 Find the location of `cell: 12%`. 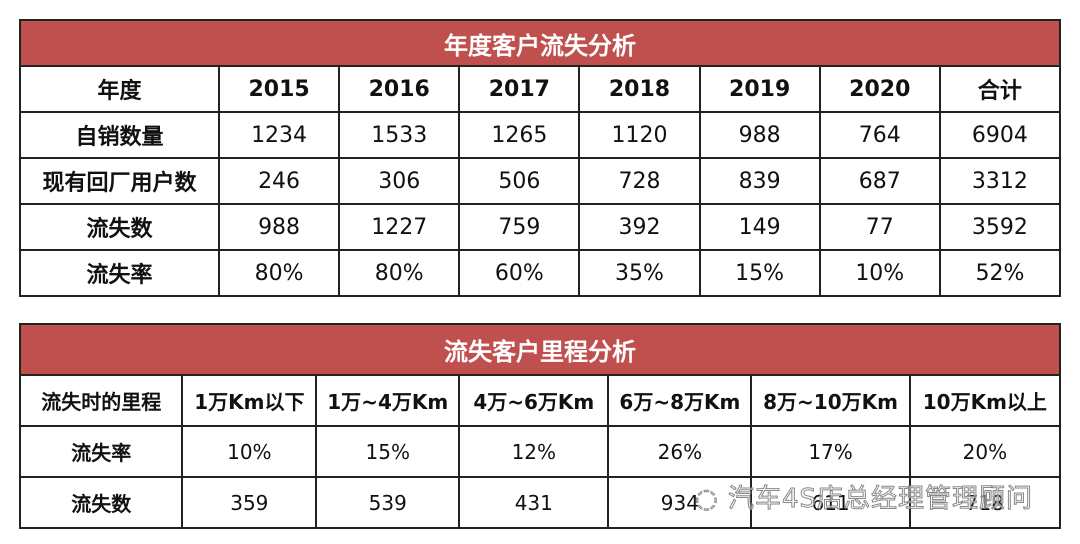

cell: 12% is located at coordinates (534, 451).